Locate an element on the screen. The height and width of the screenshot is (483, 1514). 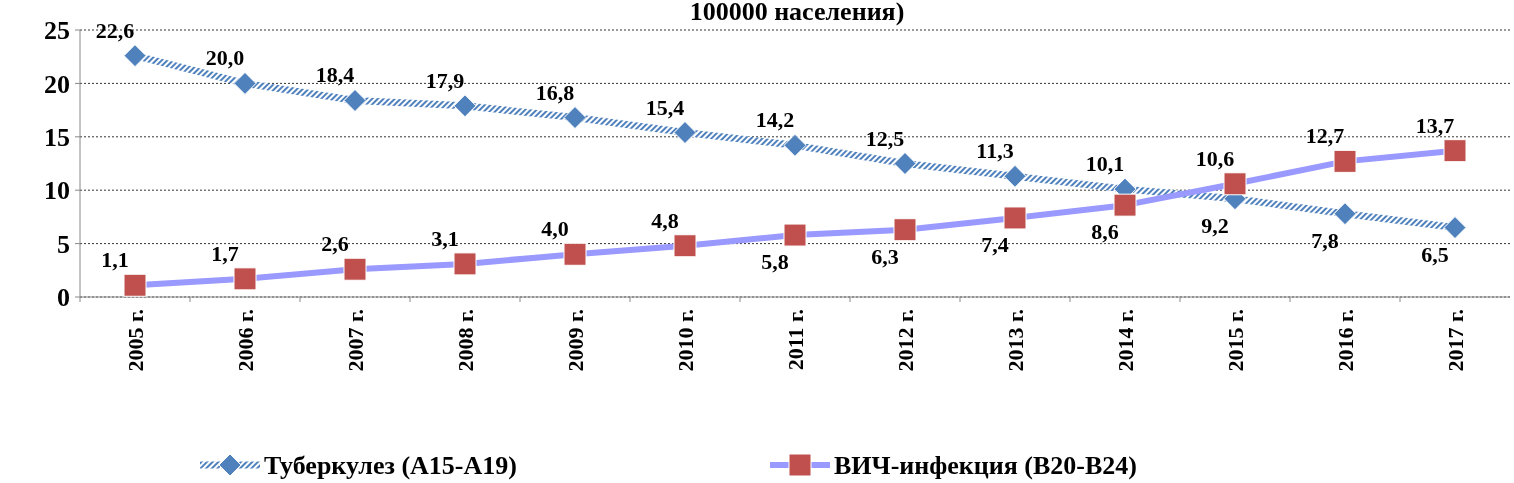
data-label: 9,2 is located at coordinates (1215, 225).